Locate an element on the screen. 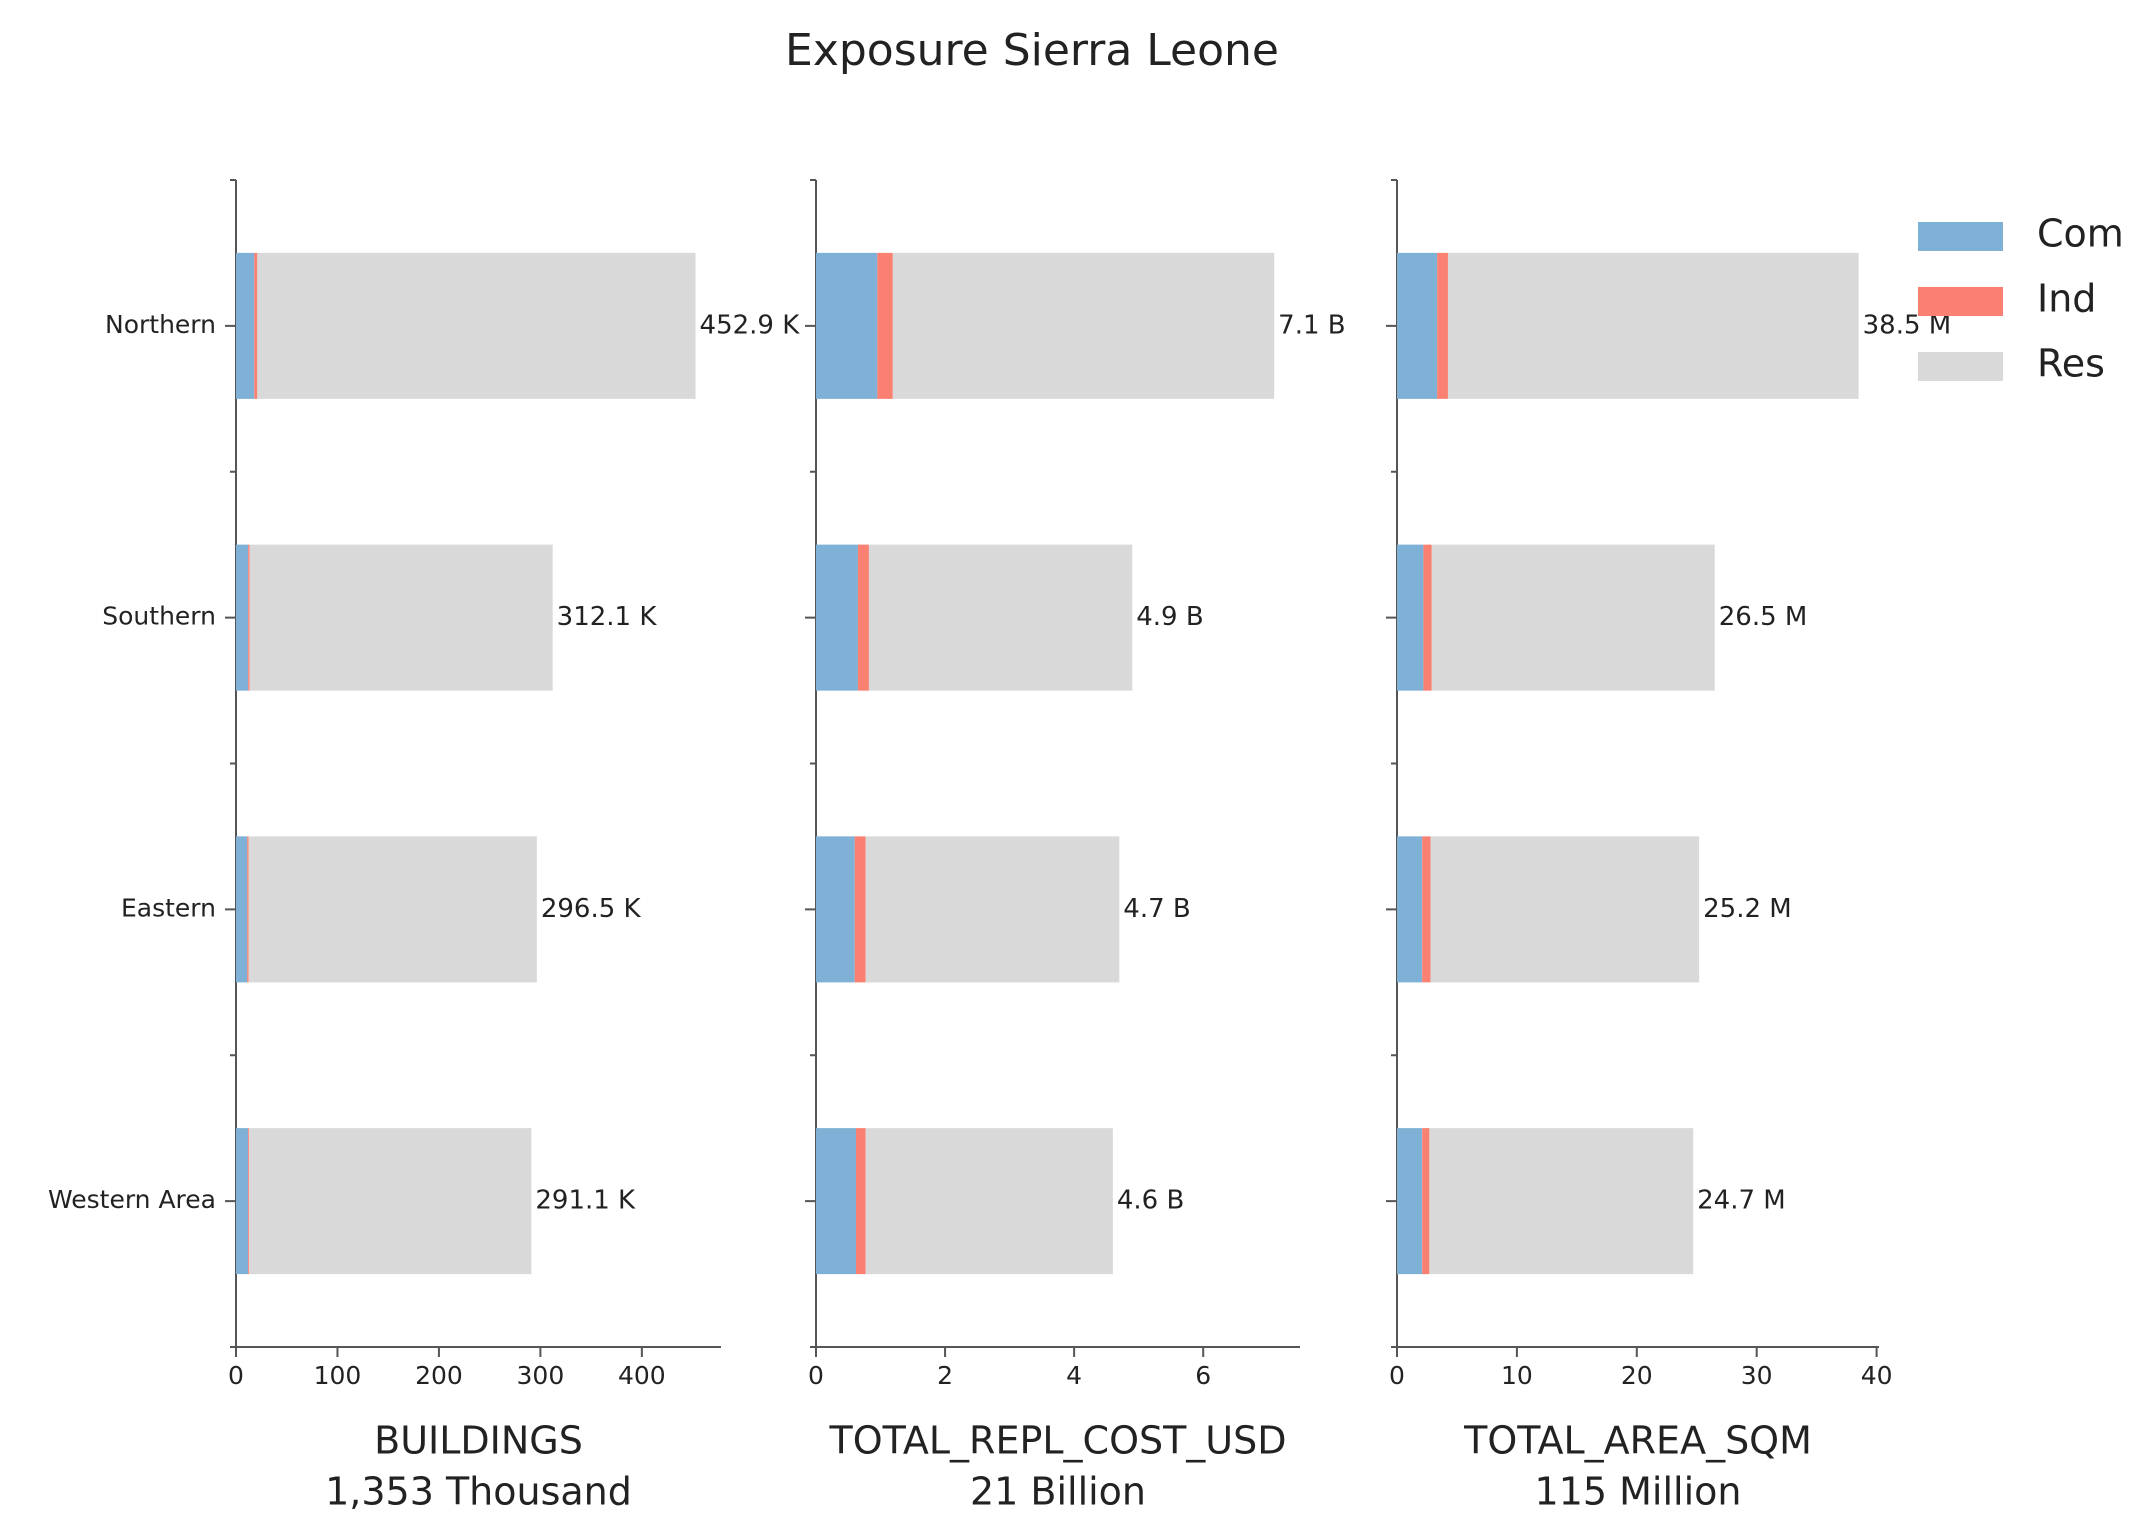  x-tick-label: 10 is located at coordinates (1517, 1375).